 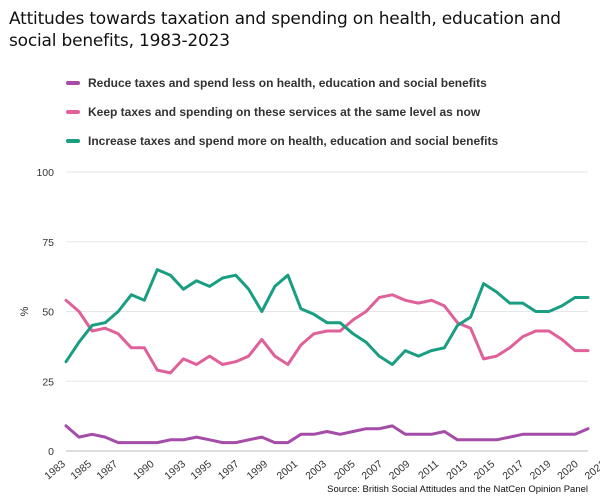 What do you see at coordinates (48, 243) in the screenshot?
I see `y-tick-label: 75` at bounding box center [48, 243].